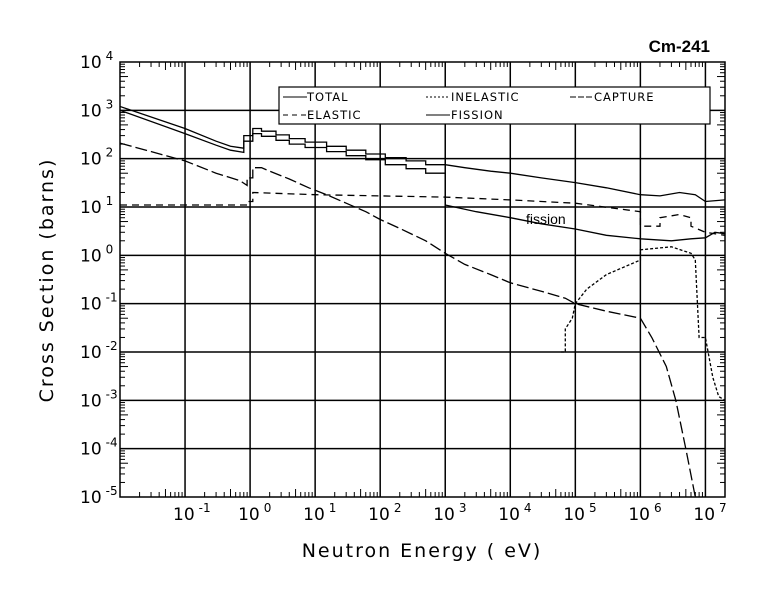 This screenshot has height=590, width=780. I want to click on chart-title: Cm-241, so click(679, 46).